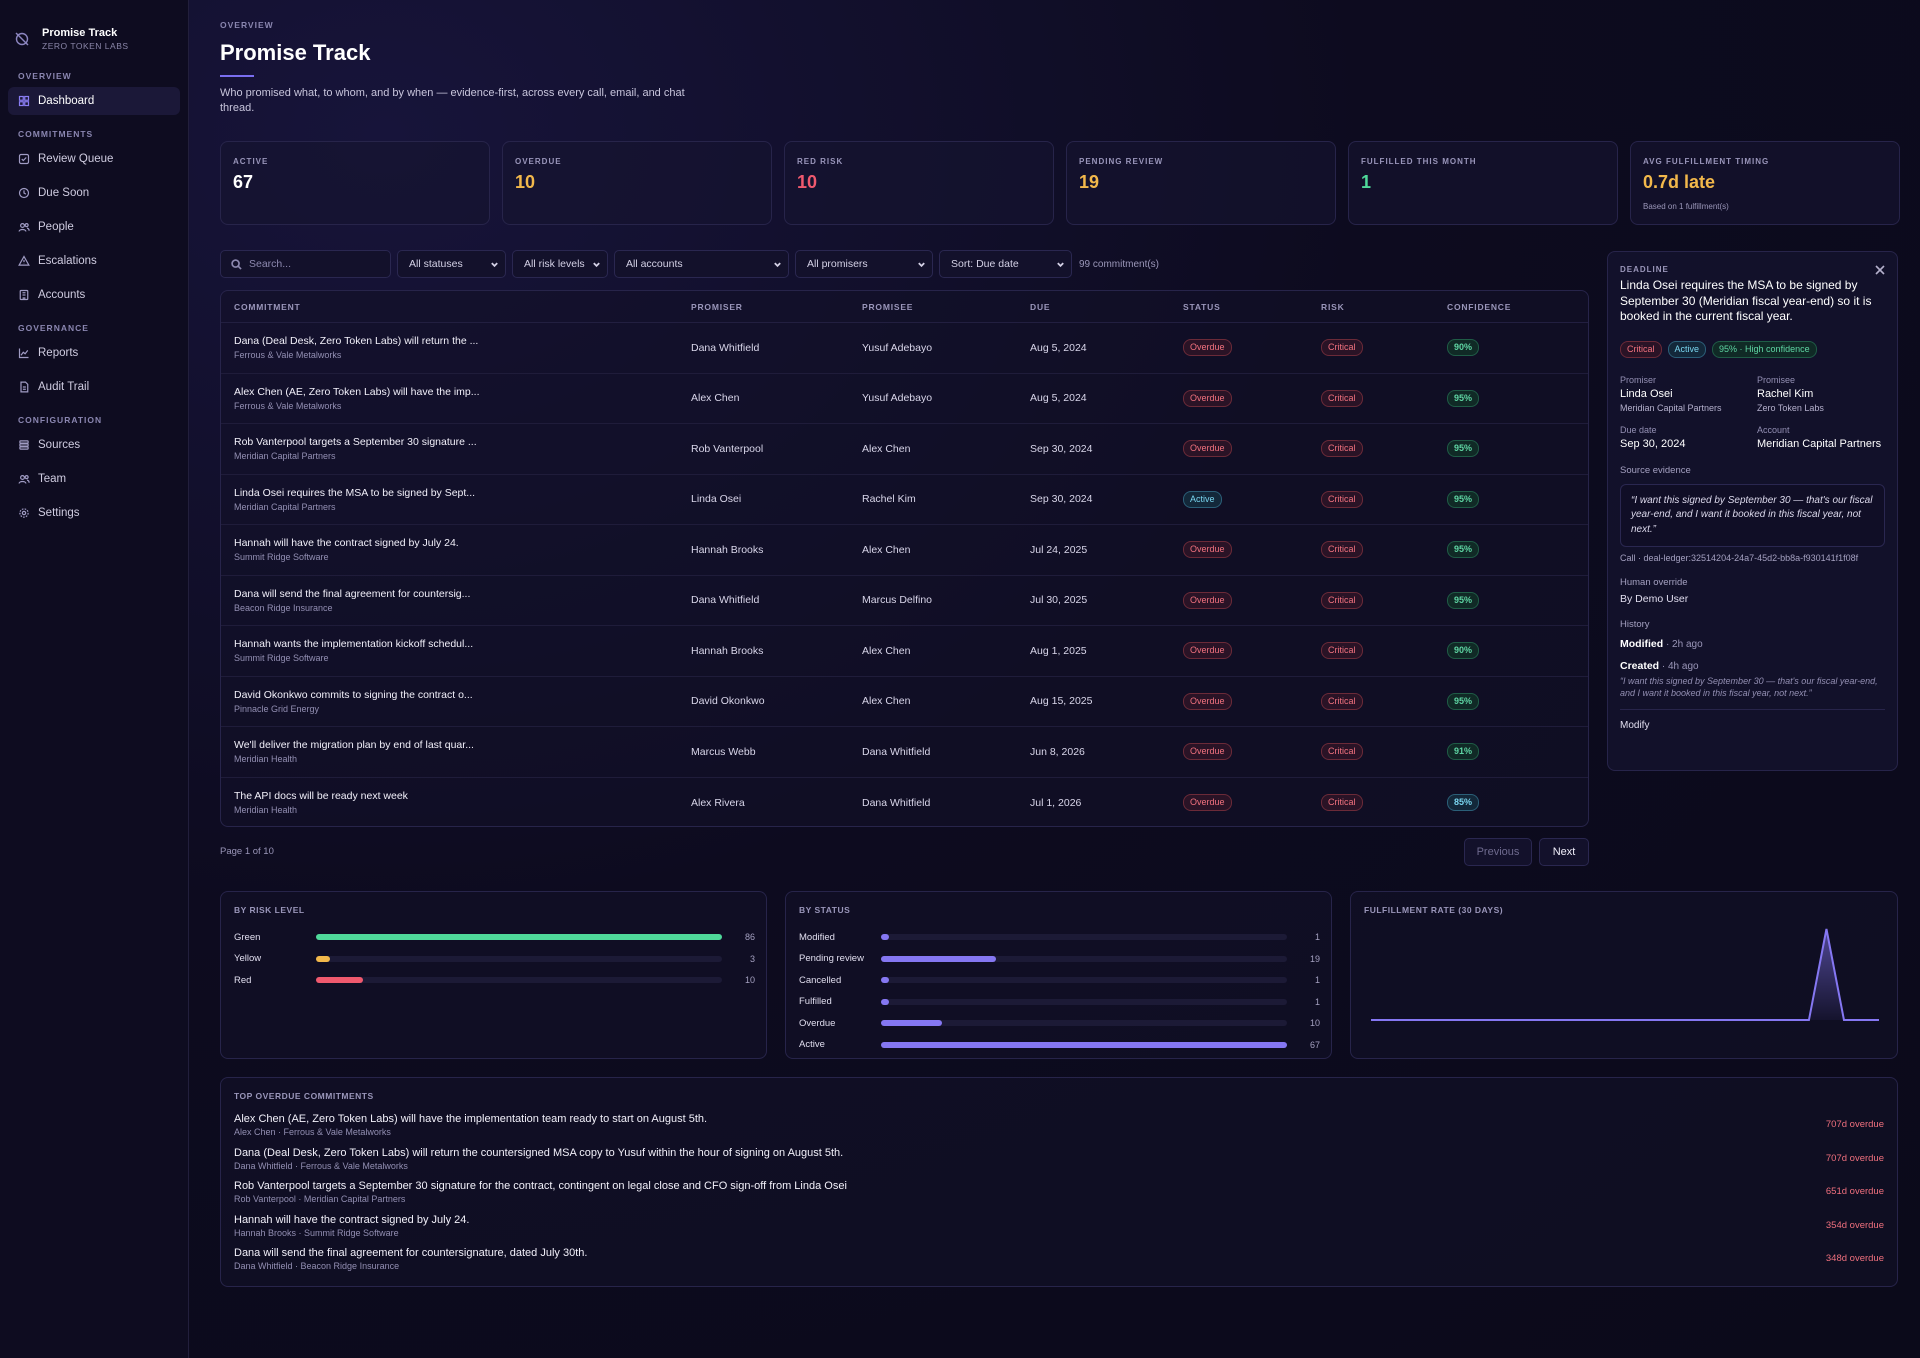  Describe the element at coordinates (94, 30) in the screenshot. I see `brand: Promise Track ZERO TOKEN LABS` at that location.